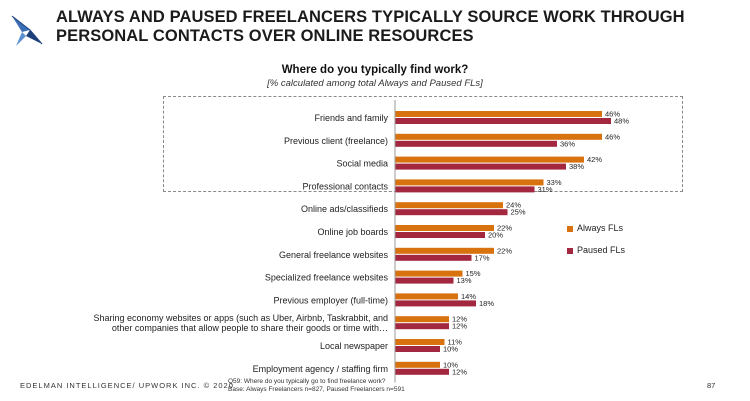  I want to click on data-label-paused-professional-contacts: 31%, so click(545, 189).